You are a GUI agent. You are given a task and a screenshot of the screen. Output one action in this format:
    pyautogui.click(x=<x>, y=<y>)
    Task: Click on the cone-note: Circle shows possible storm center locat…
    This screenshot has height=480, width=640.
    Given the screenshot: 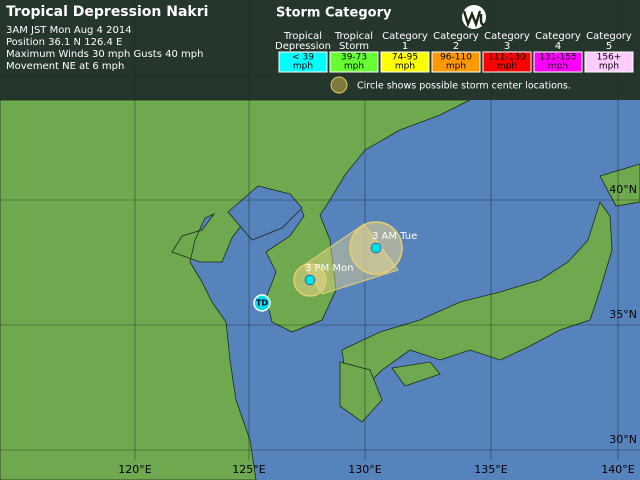 What is the action you would take?
    pyautogui.click(x=464, y=86)
    